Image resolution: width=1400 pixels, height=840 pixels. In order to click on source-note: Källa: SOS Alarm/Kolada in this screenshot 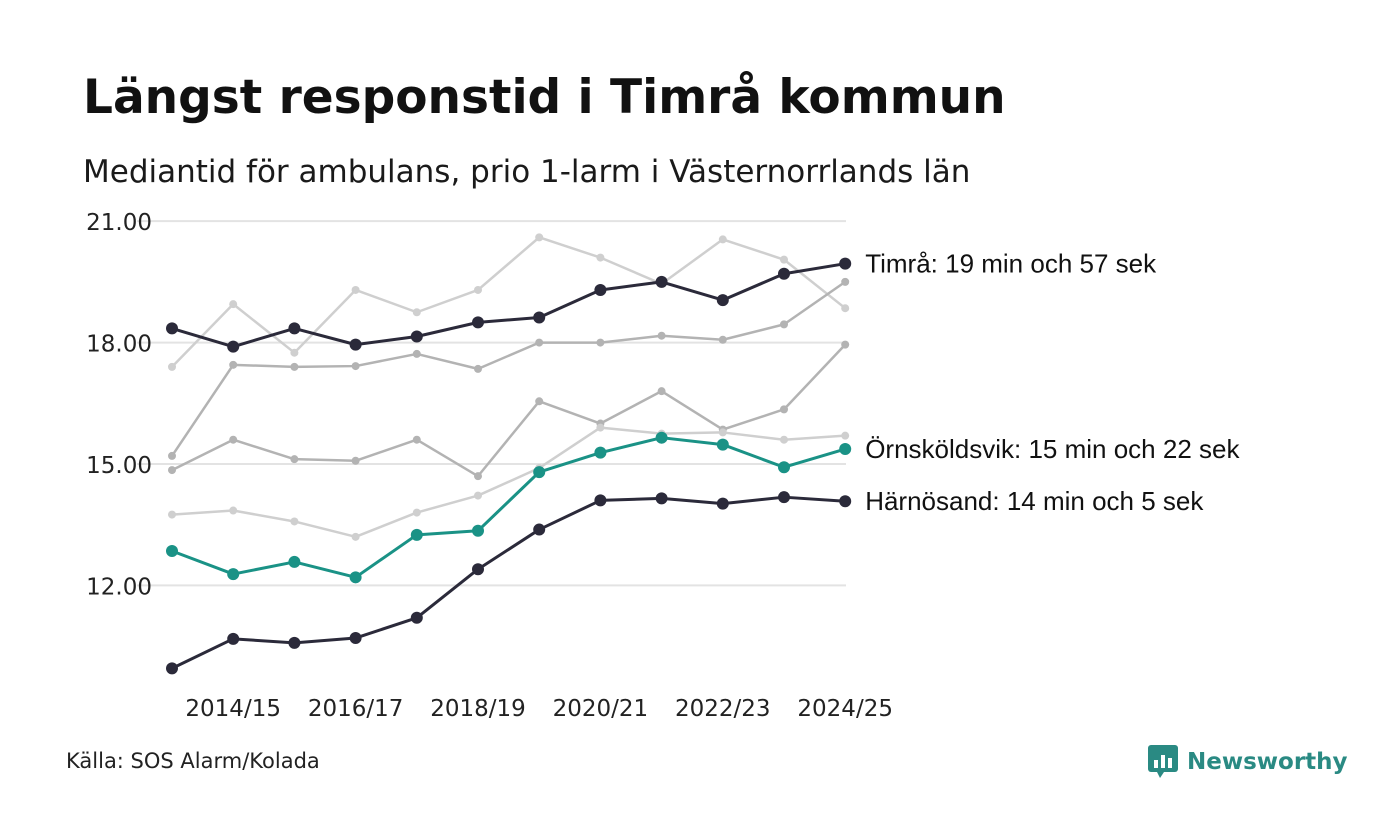, I will do `click(193, 761)`.